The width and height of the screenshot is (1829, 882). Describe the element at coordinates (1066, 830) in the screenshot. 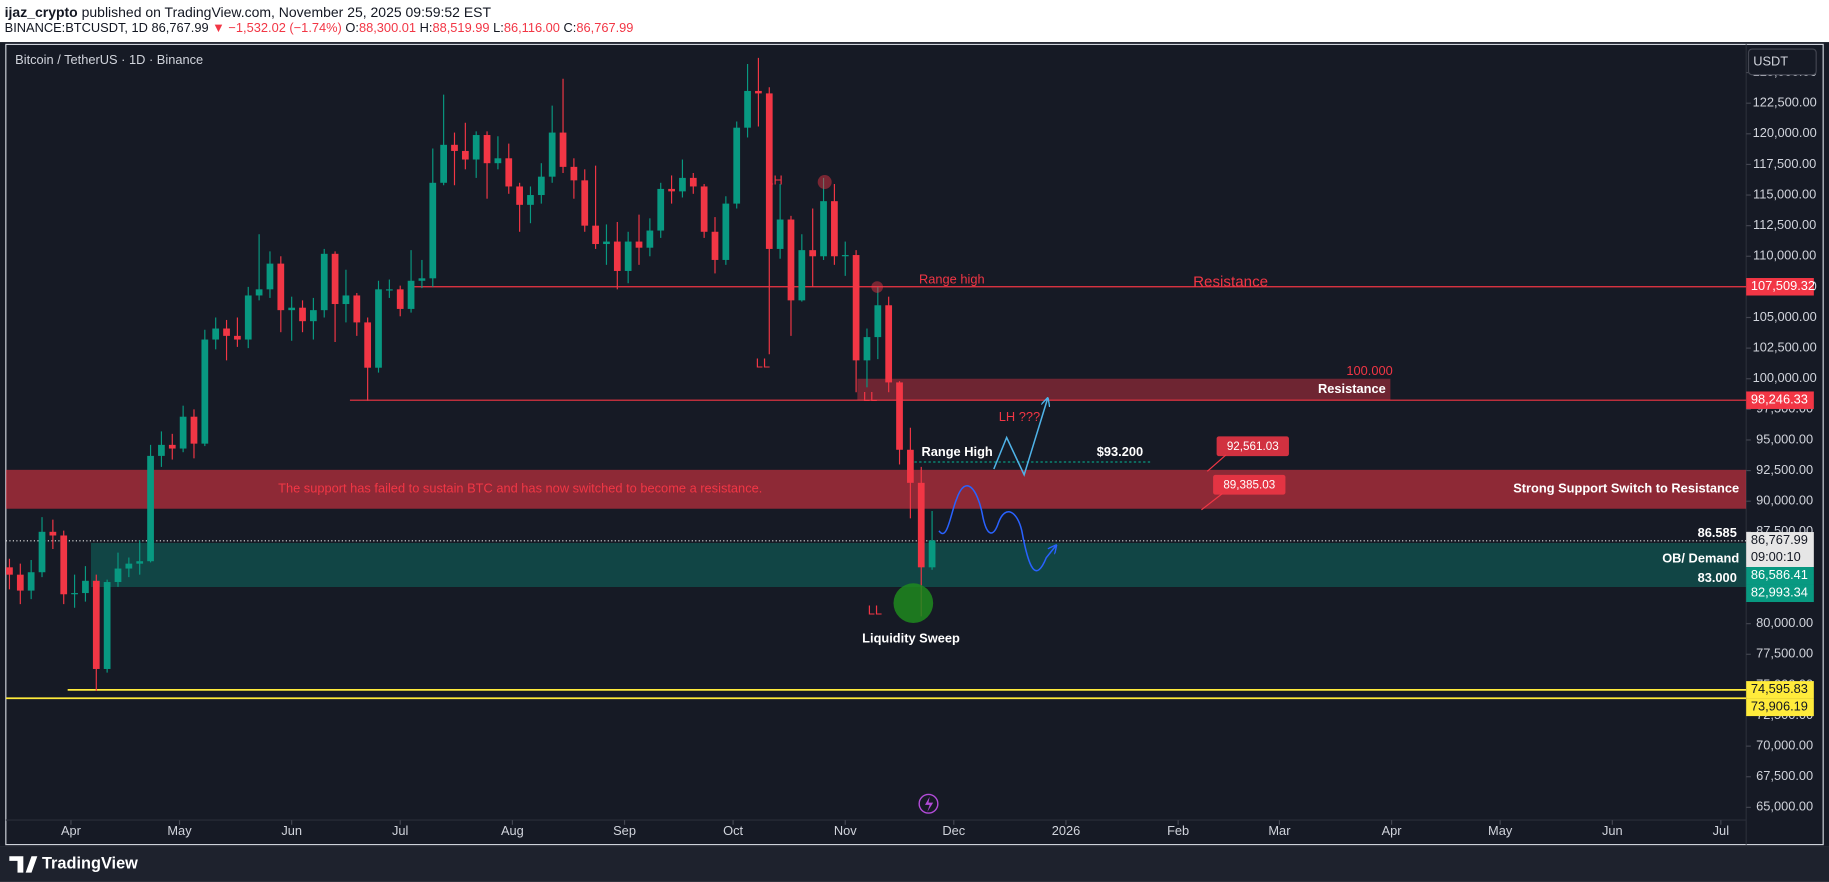

I see `x-tick-label: 2026` at that location.